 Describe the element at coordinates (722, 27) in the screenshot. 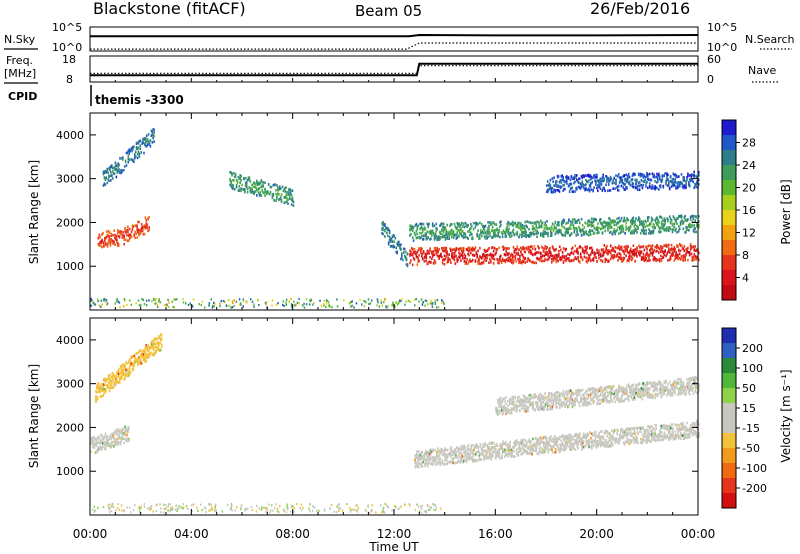

I see `noise-right-tick-top: 10^5` at that location.